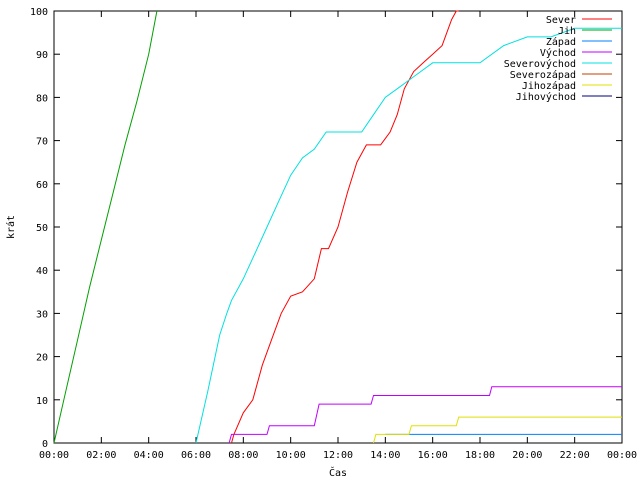 Image resolution: width=640 pixels, height=480 pixels. I want to click on y-tick-label: 80, so click(42, 98).